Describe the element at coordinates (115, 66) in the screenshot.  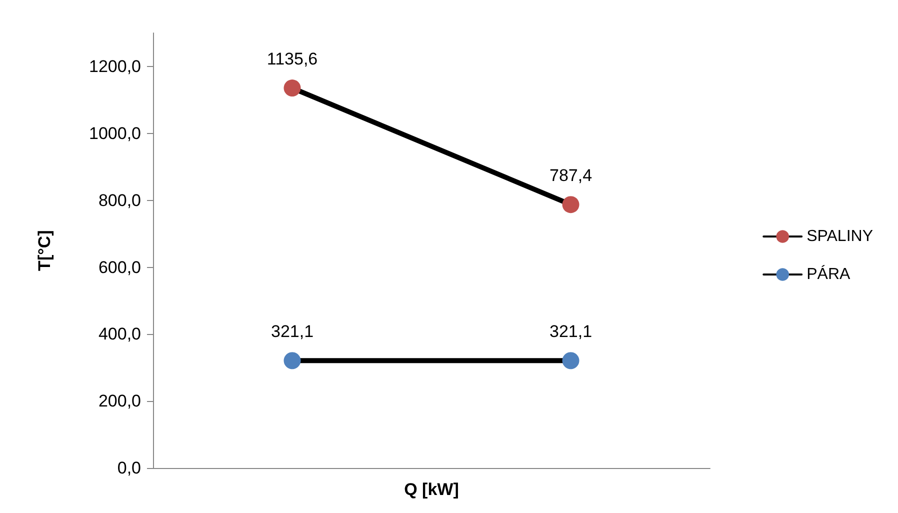
I see `y-tick-label: 1200,0` at that location.